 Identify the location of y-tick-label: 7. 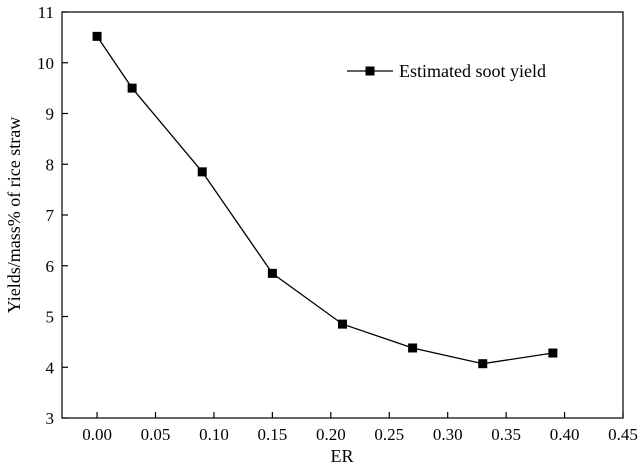
(50, 215).